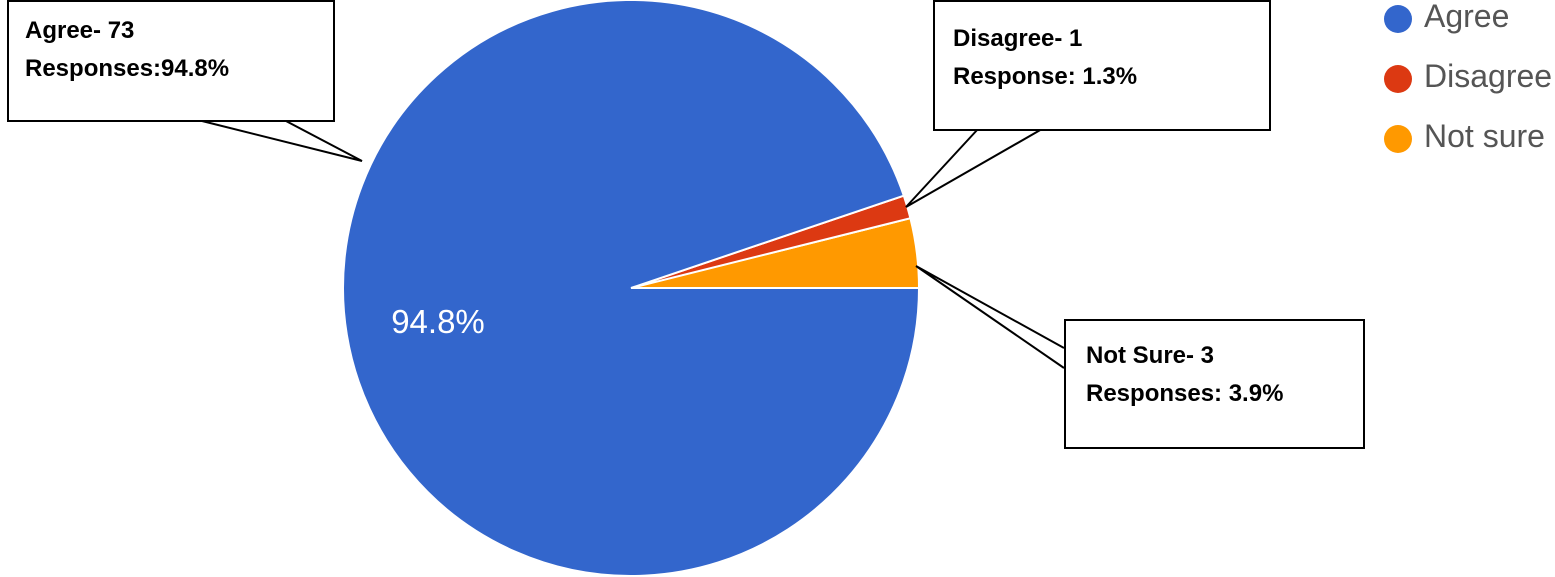 Image resolution: width=1555 pixels, height=577 pixels. Describe the element at coordinates (80, 30) in the screenshot. I see `callout-agree-count: Agree- 73` at that location.